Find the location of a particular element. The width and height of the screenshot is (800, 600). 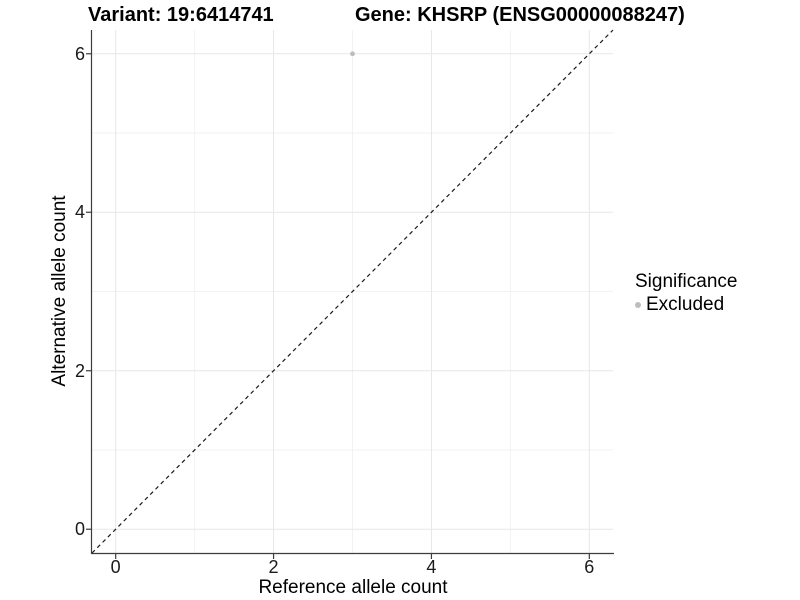

plot-title-variant: Variant: 19:6414741 is located at coordinates (181, 15).